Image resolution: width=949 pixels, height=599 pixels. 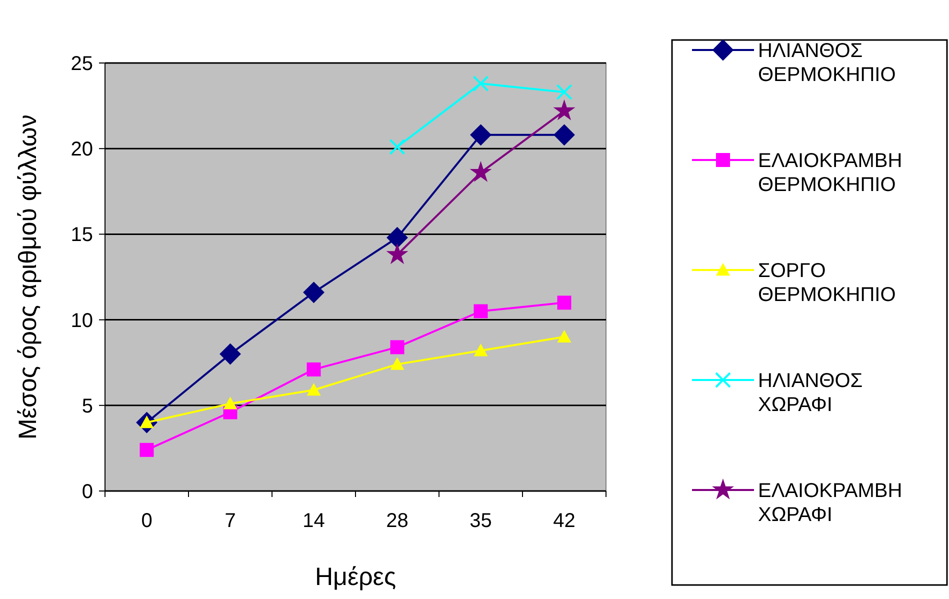 I want to click on x-axis-title: Ημέρες, so click(x=355, y=577).